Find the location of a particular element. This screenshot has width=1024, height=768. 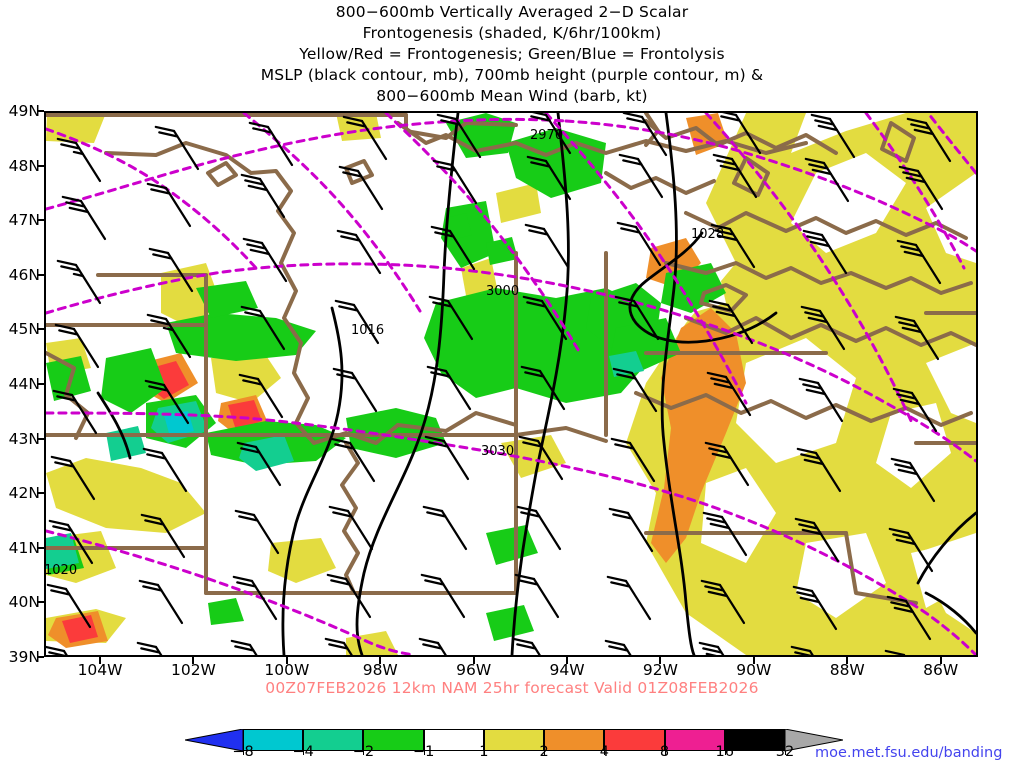

shading-blue is located at coordinates (179, 424).